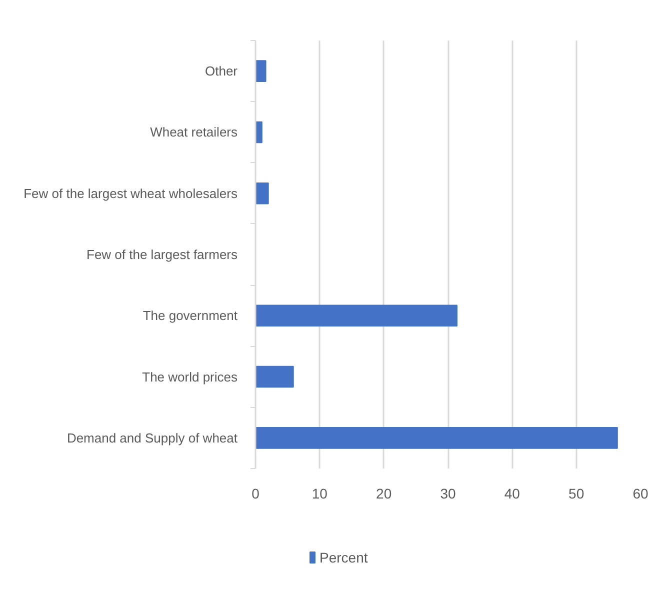 The width and height of the screenshot is (661, 596). I want to click on x-tick-label: 0, so click(256, 494).